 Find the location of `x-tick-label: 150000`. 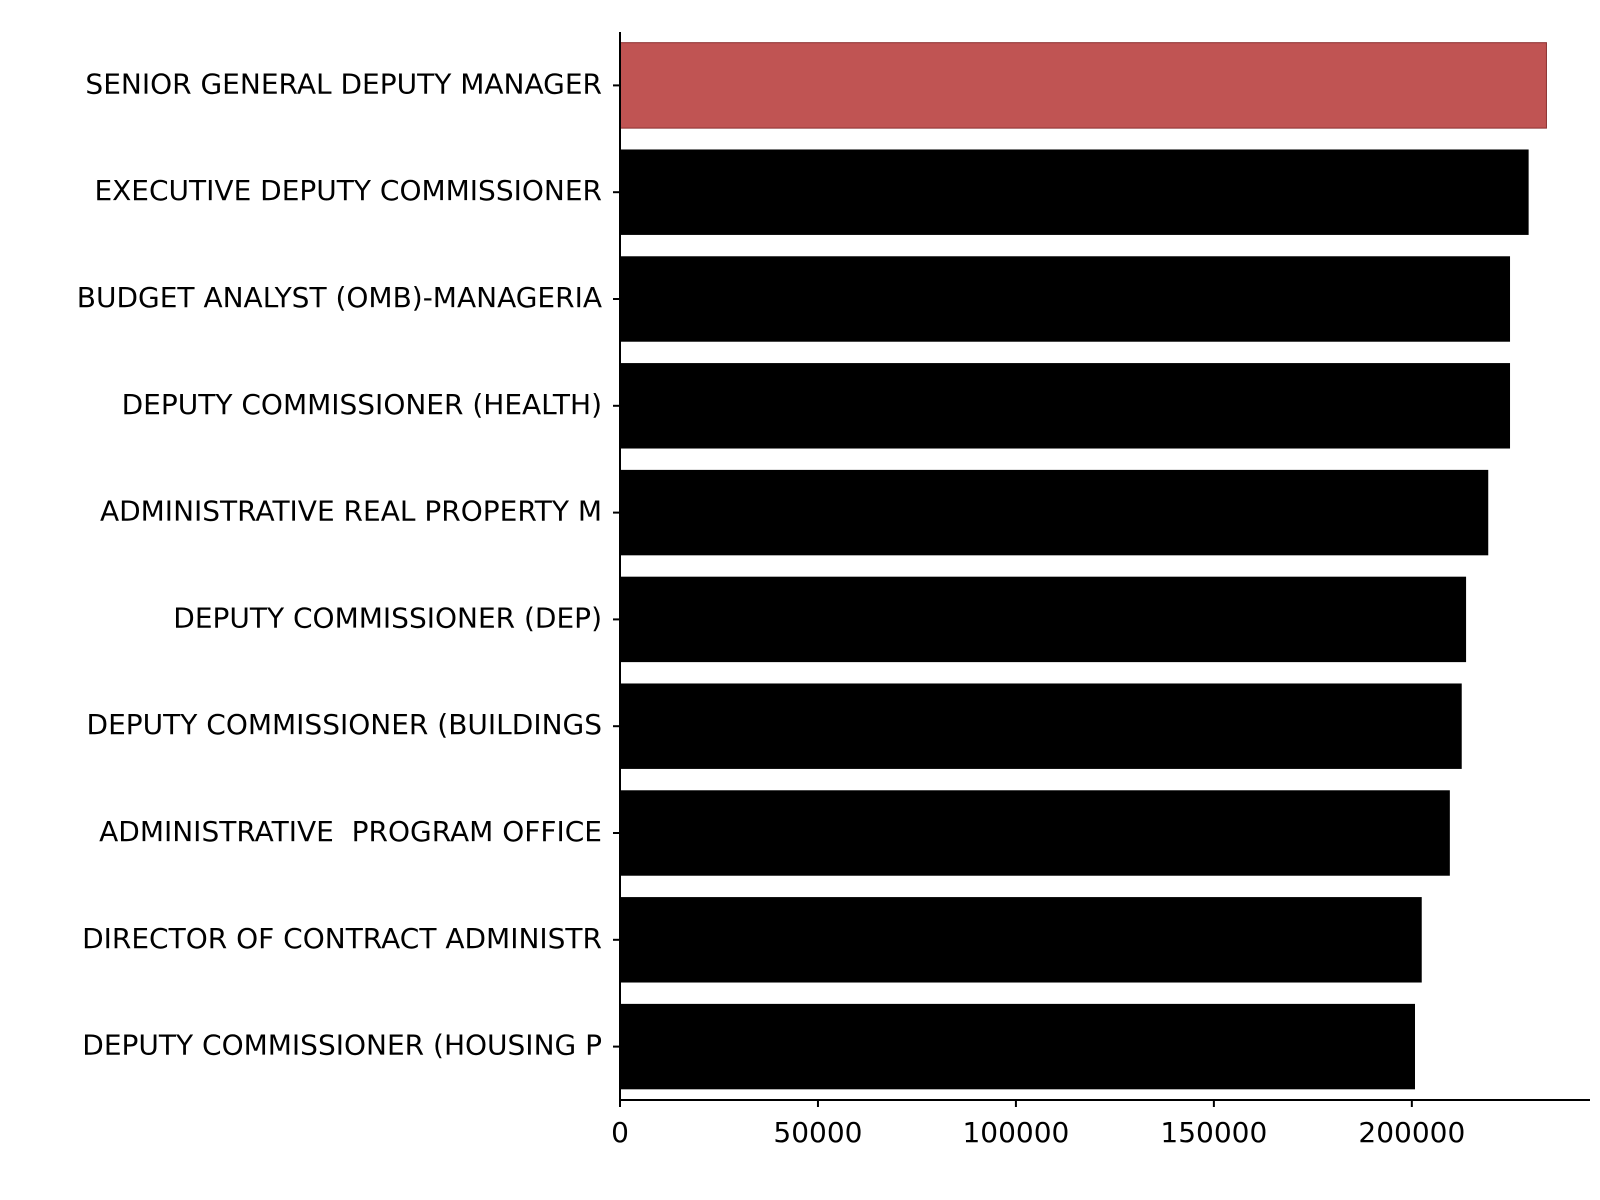

x-tick-label: 150000 is located at coordinates (1213, 1132).